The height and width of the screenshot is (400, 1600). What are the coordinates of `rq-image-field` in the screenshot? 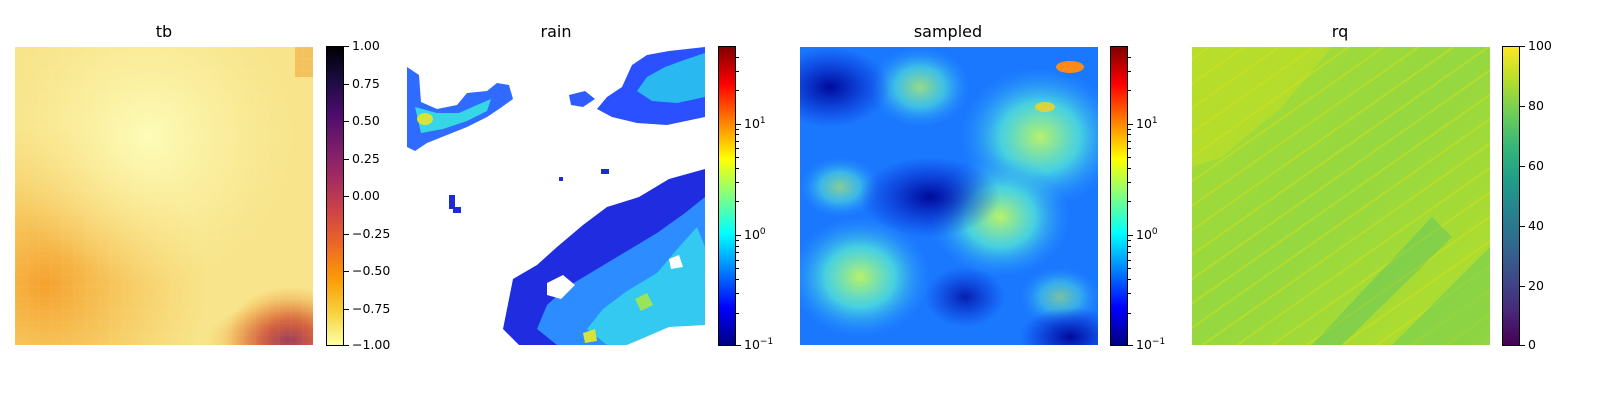 It's located at (1341, 196).